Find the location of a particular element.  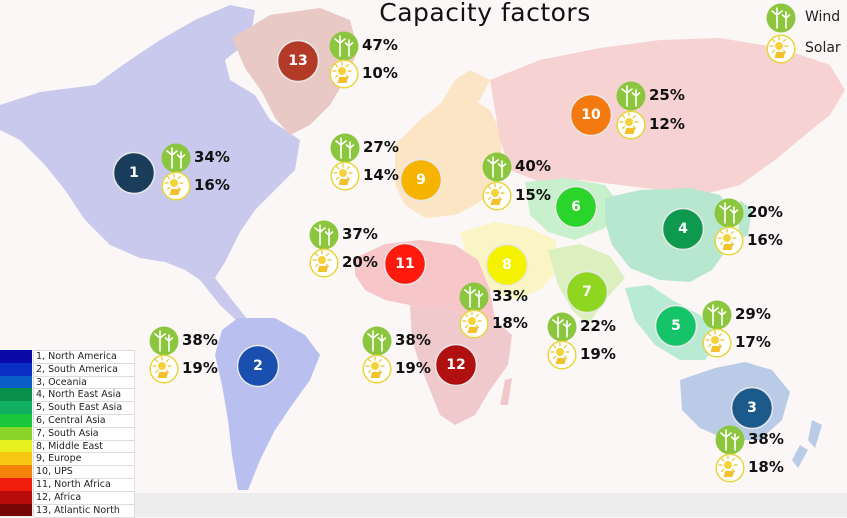

legend-row: 2, South America is located at coordinates (67, 369).